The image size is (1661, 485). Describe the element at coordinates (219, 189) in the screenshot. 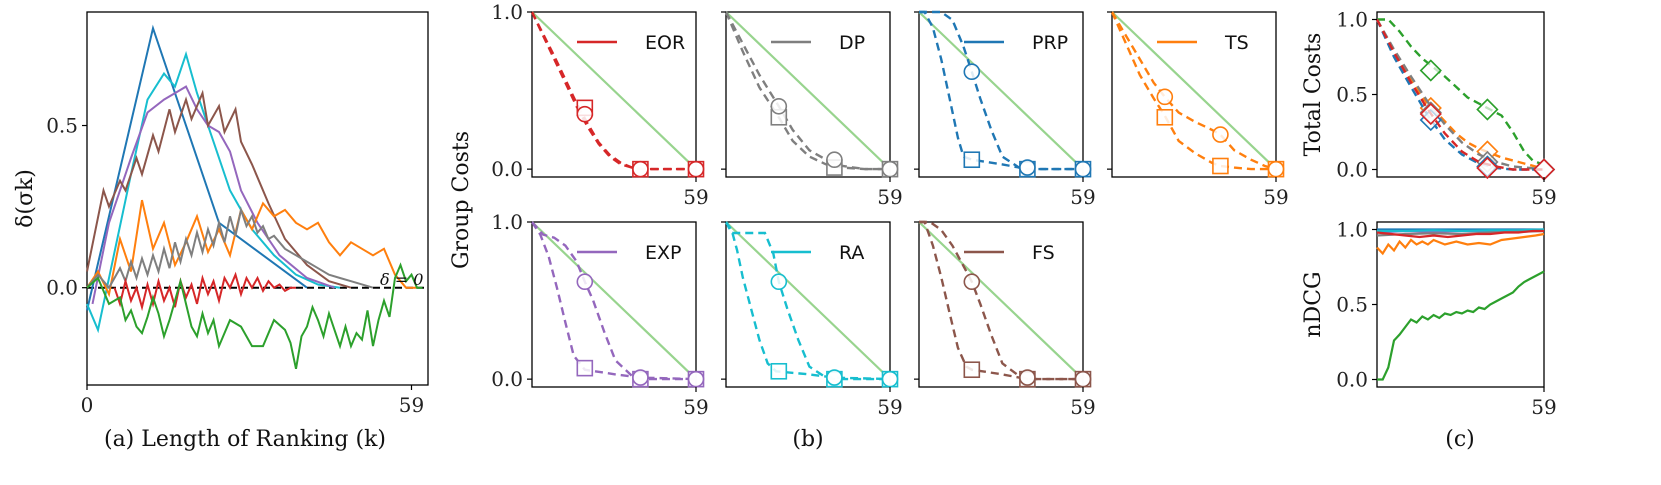

I see `series-fs` at that location.